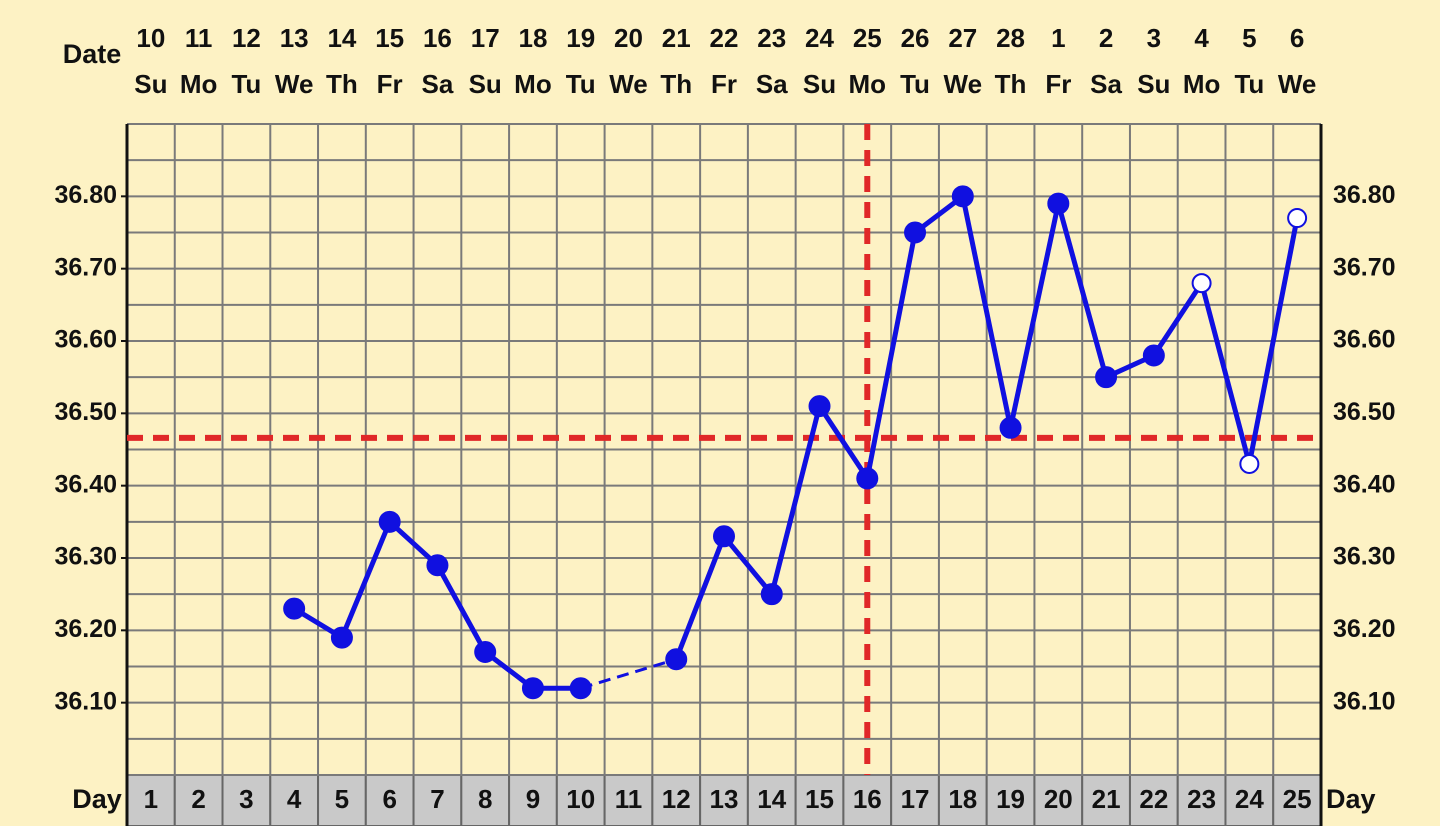  Describe the element at coordinates (1058, 84) in the screenshot. I see `weekday: Fr` at that location.